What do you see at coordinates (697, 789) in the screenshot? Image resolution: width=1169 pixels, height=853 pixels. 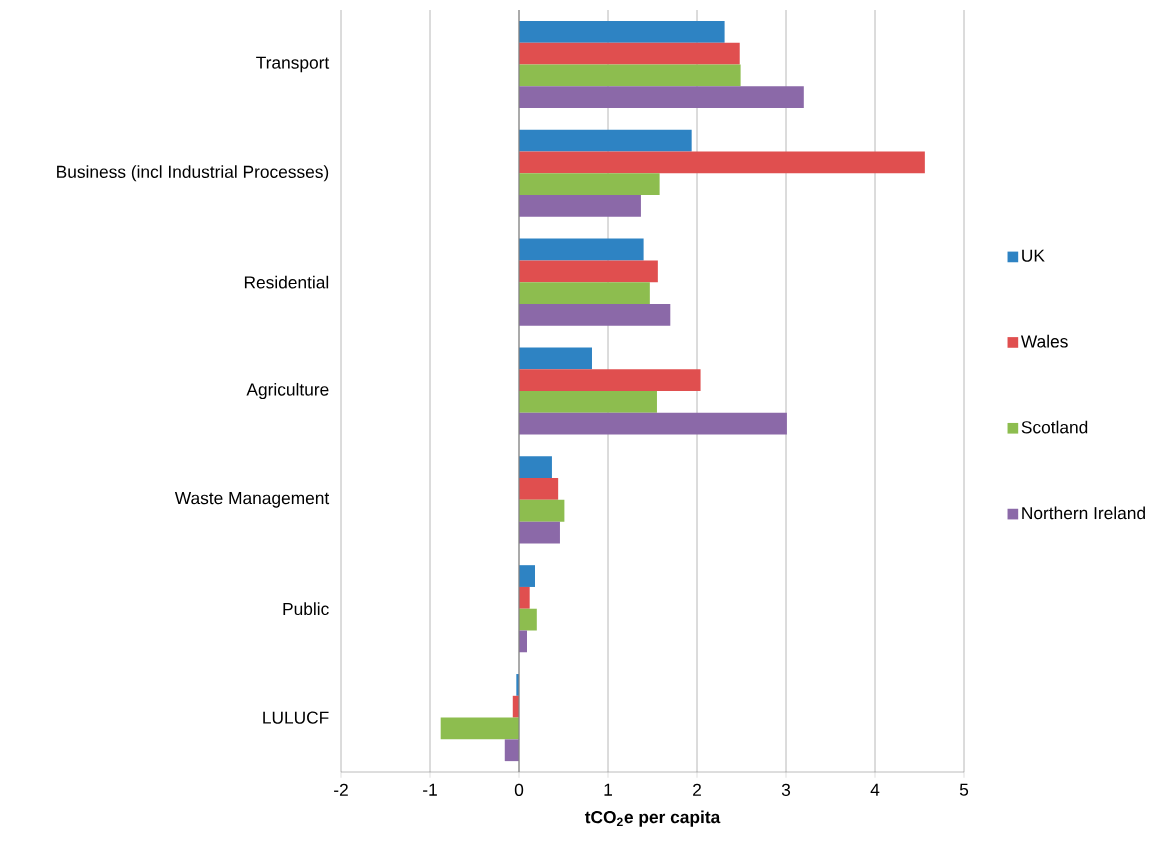 I see `x-tick-label: 2` at bounding box center [697, 789].